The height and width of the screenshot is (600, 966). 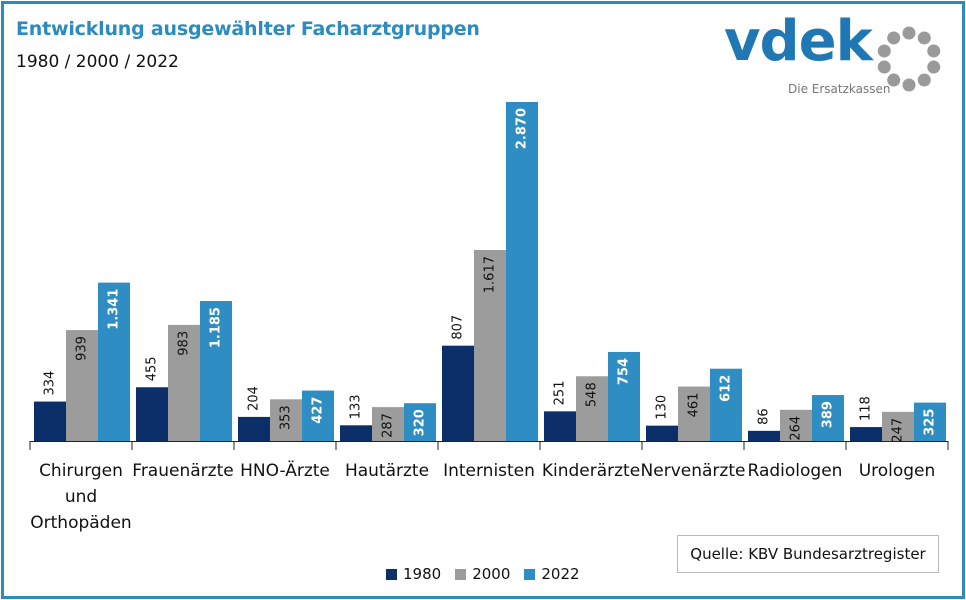 I want to click on data-label-2022-6: 612, so click(x=726, y=388).